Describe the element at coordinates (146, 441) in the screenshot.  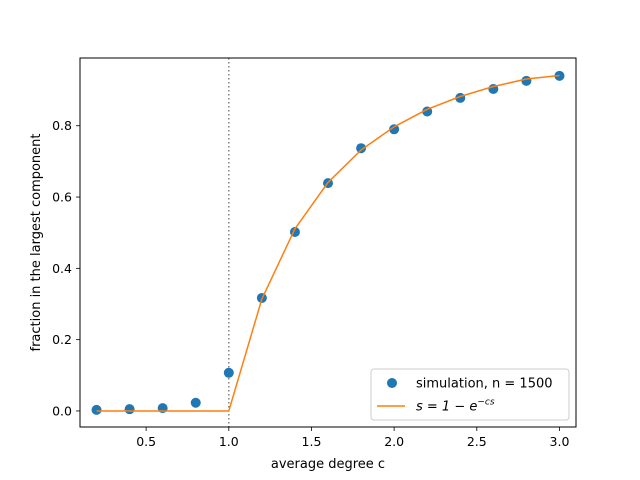
I see `x-tick-label: 0.5` at that location.